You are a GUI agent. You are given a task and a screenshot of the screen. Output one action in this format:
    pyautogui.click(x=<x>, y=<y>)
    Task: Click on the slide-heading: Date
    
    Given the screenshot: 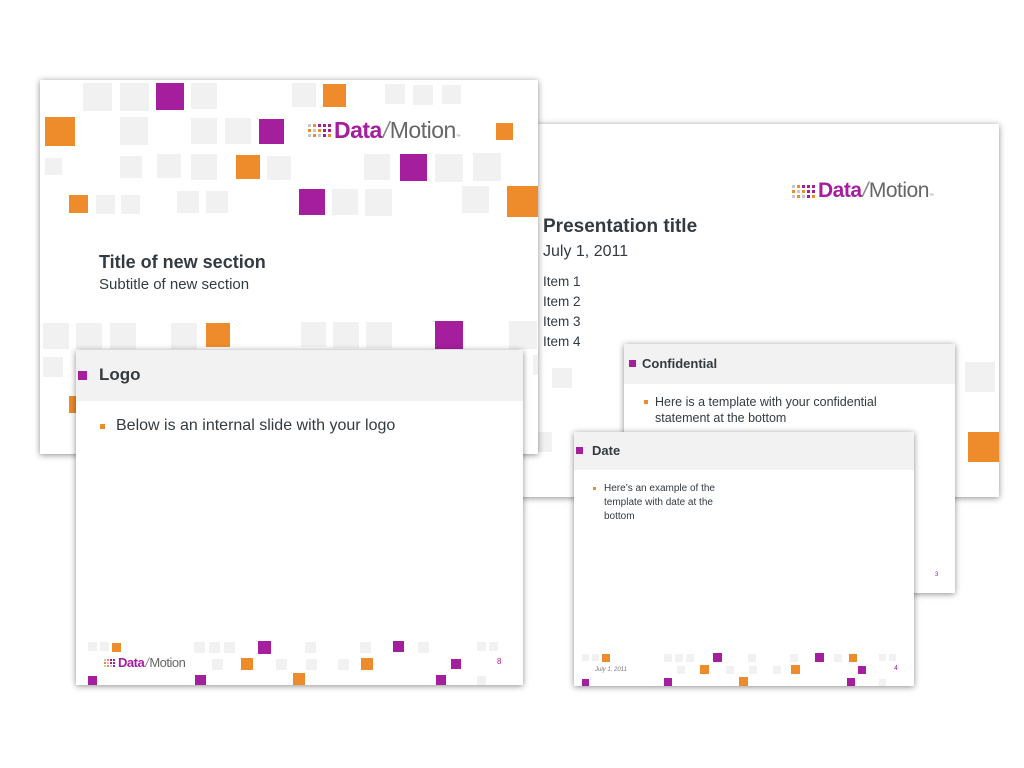 What is the action you would take?
    pyautogui.click(x=606, y=450)
    